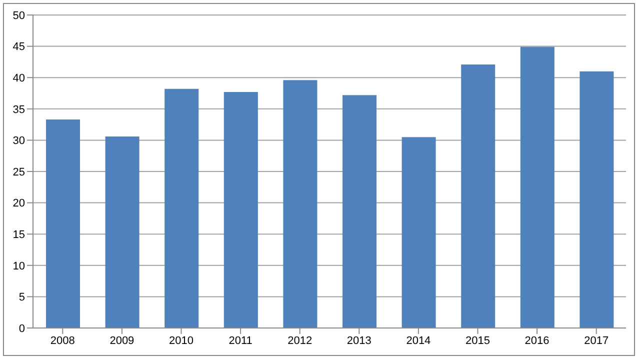 The width and height of the screenshot is (640, 361). Describe the element at coordinates (537, 340) in the screenshot. I see `x-tick-label: 2016` at that location.